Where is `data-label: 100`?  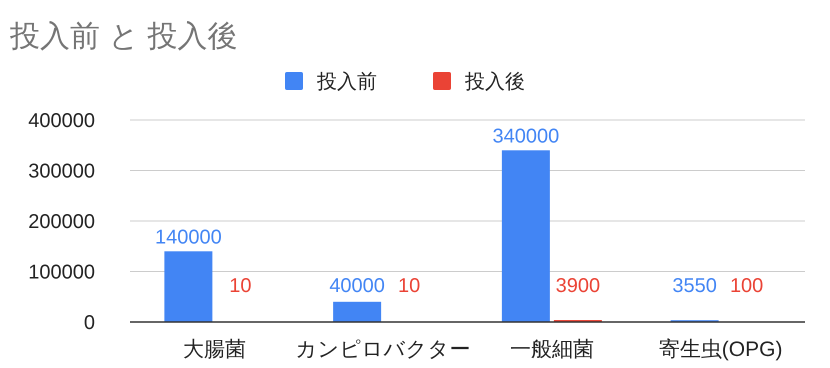
data-label: 100 is located at coordinates (747, 286).